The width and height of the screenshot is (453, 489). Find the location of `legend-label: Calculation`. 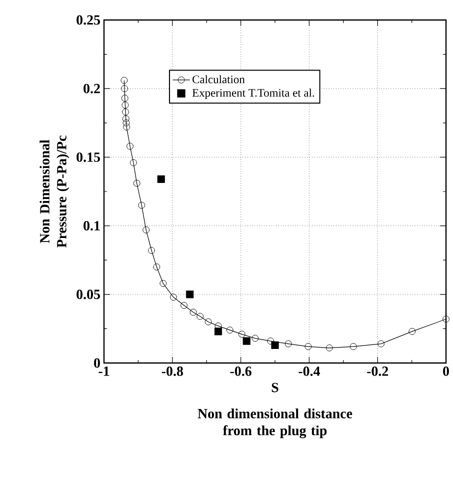

legend-label: Calculation is located at coordinates (218, 79).